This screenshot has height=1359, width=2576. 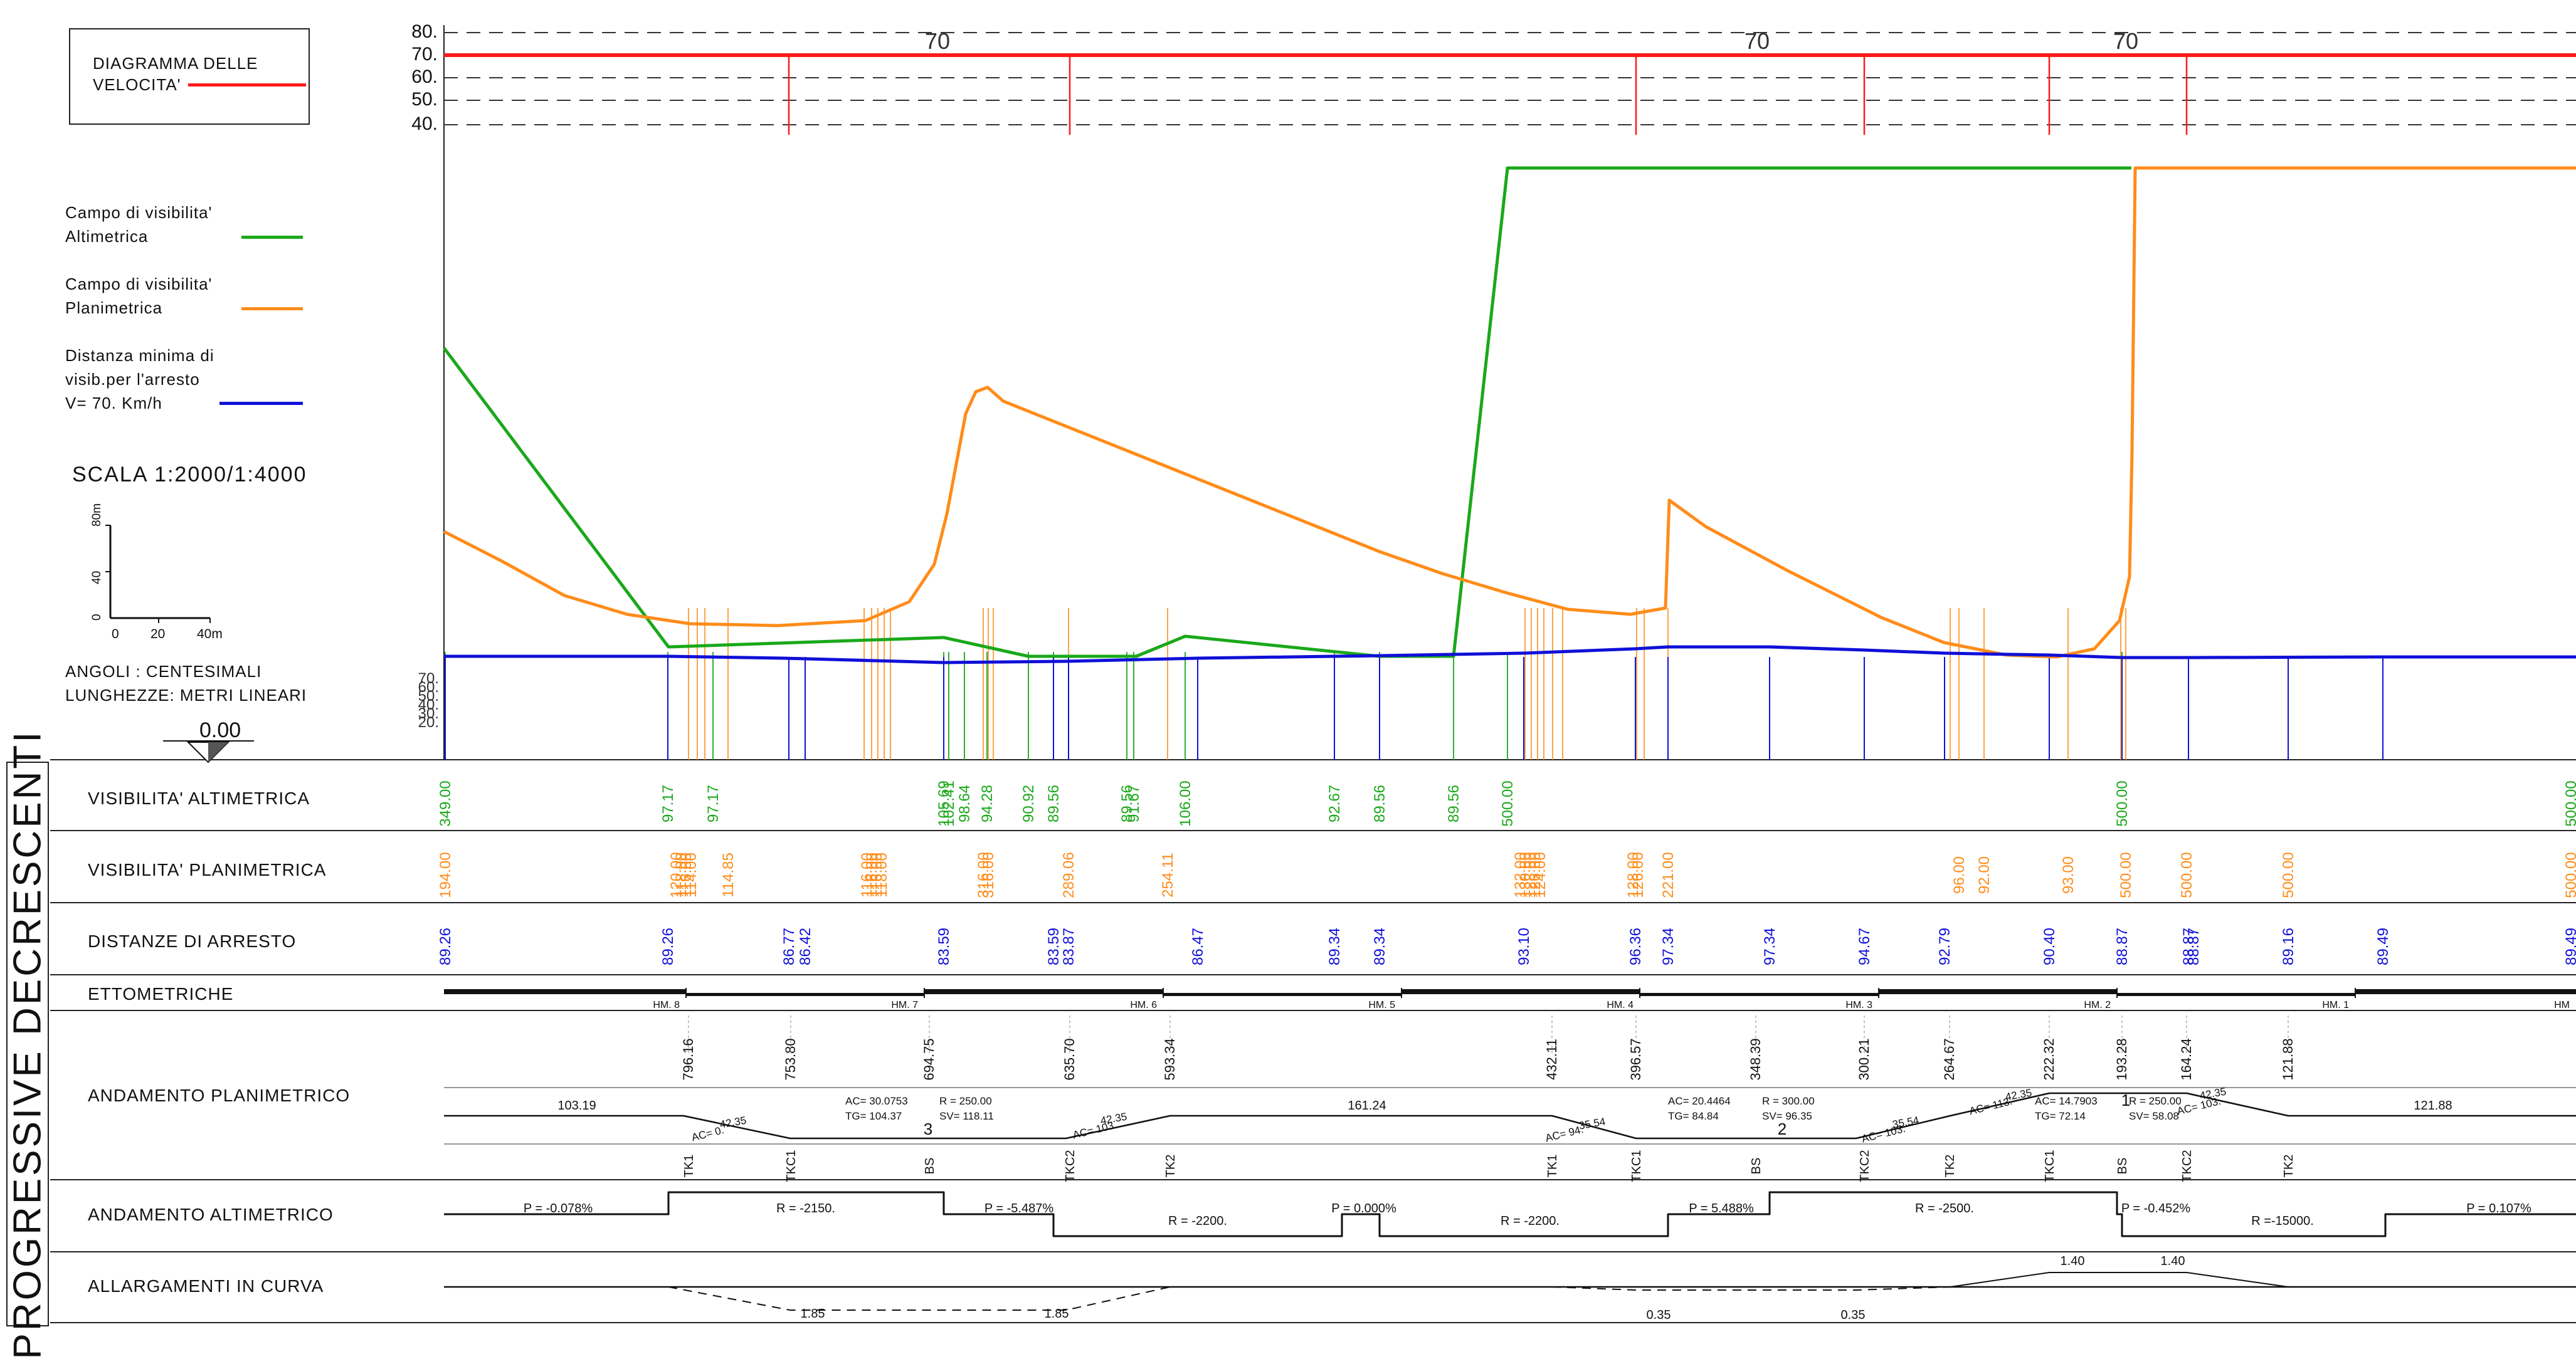 What do you see at coordinates (2498, 1208) in the screenshot?
I see `grade-label-10: P = 0.107%` at bounding box center [2498, 1208].